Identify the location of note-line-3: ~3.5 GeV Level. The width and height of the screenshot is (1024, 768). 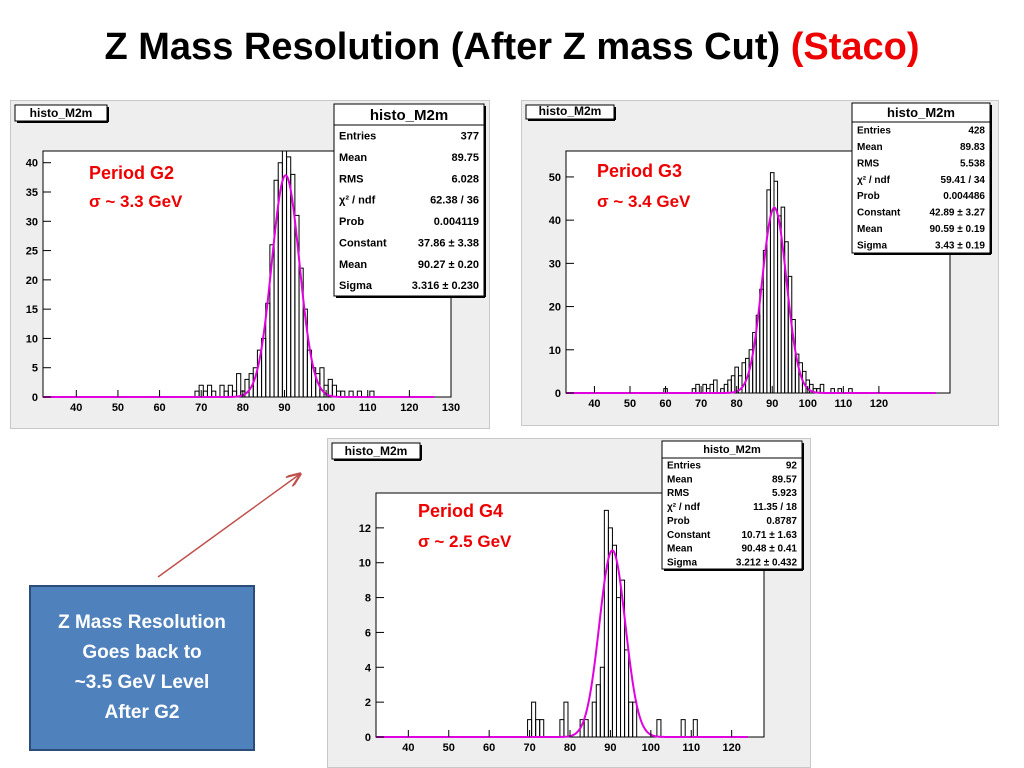
(142, 682).